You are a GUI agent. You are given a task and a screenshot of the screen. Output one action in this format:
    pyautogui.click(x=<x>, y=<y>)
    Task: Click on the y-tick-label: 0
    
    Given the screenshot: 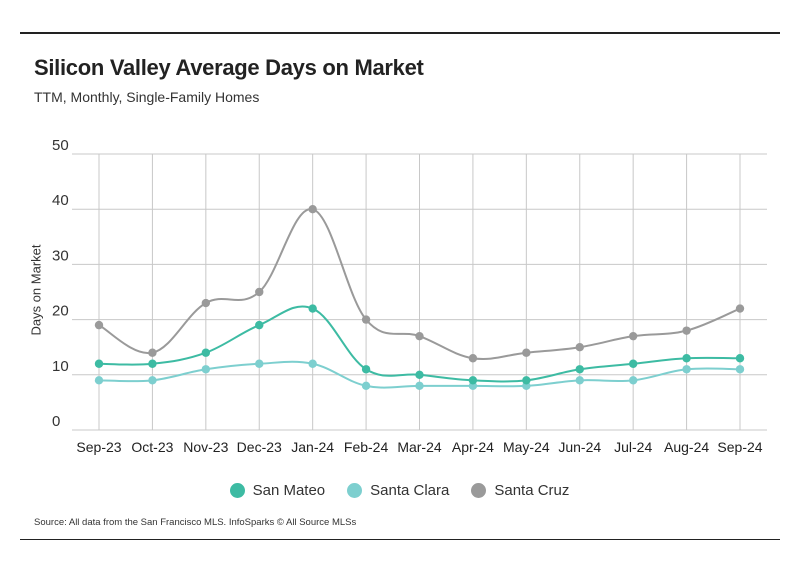 What is the action you would take?
    pyautogui.click(x=56, y=421)
    